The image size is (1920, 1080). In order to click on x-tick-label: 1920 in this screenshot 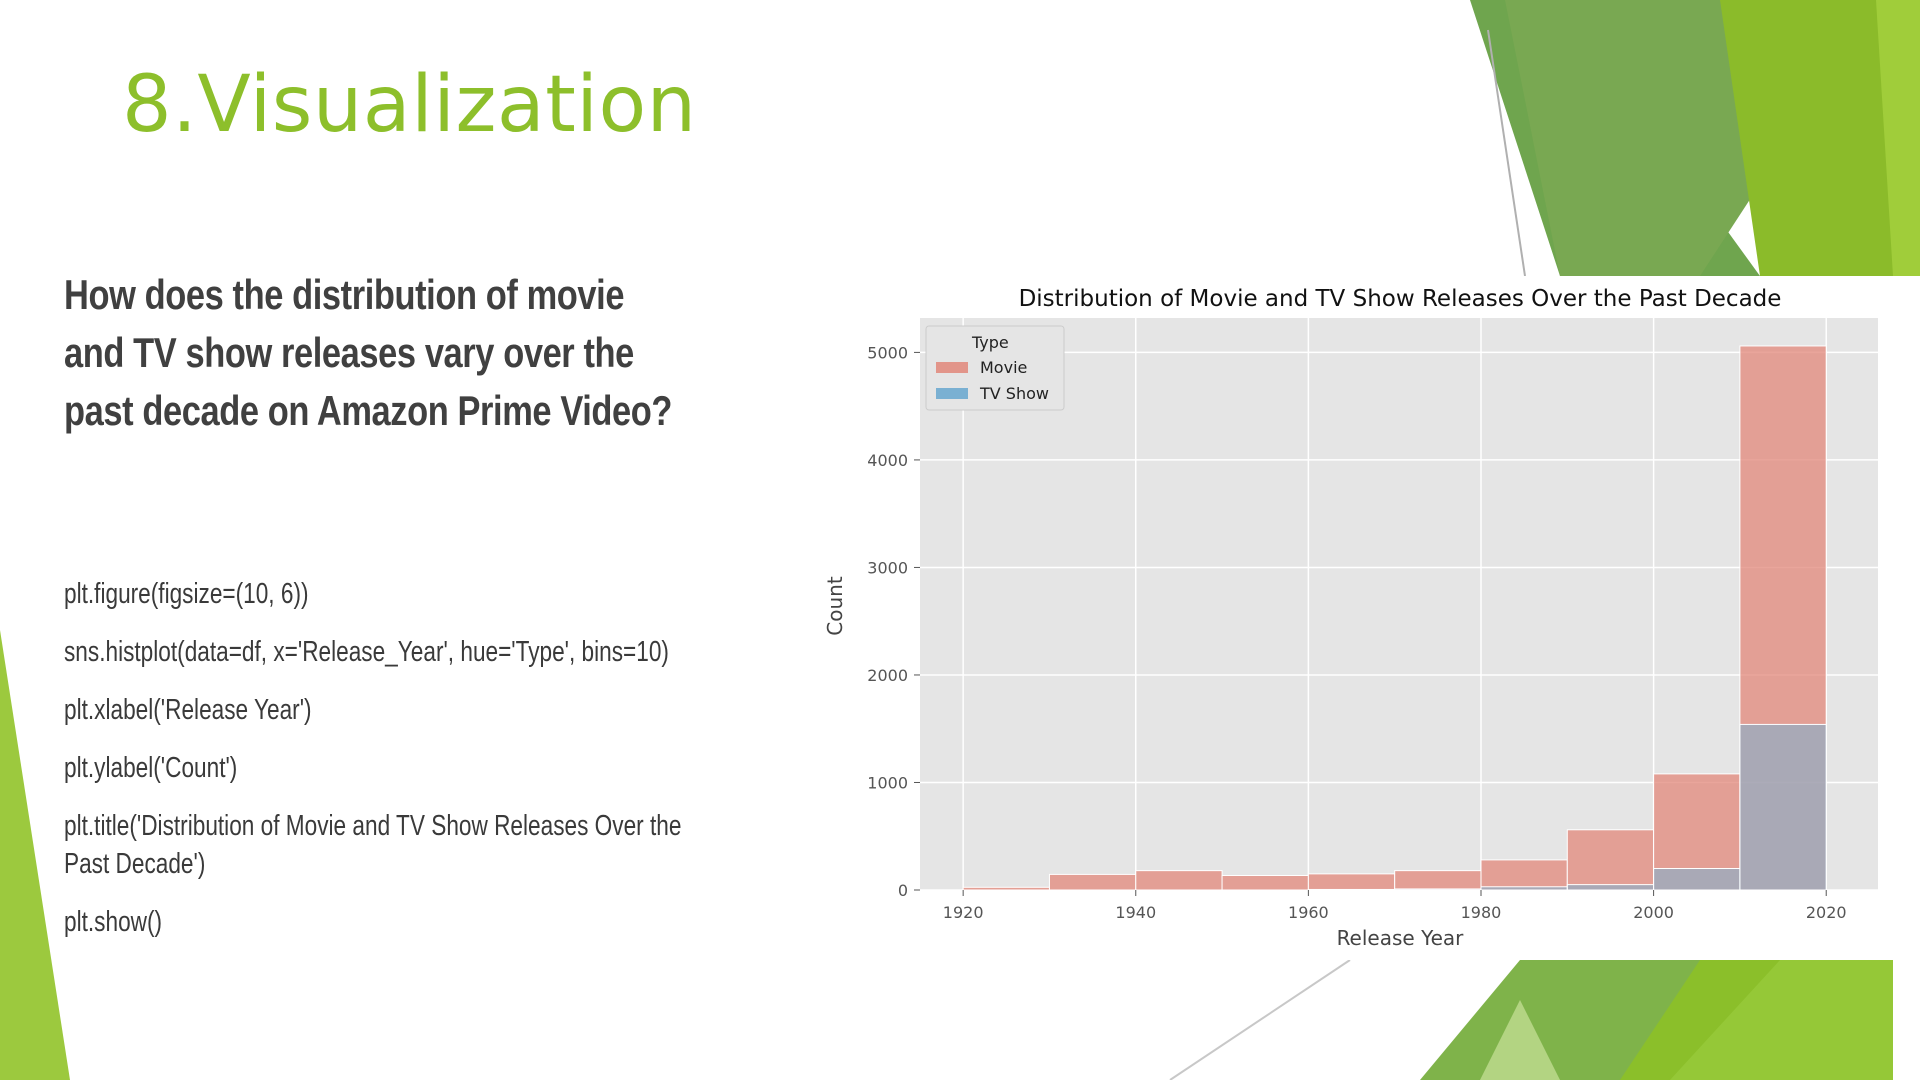, I will do `click(963, 912)`.